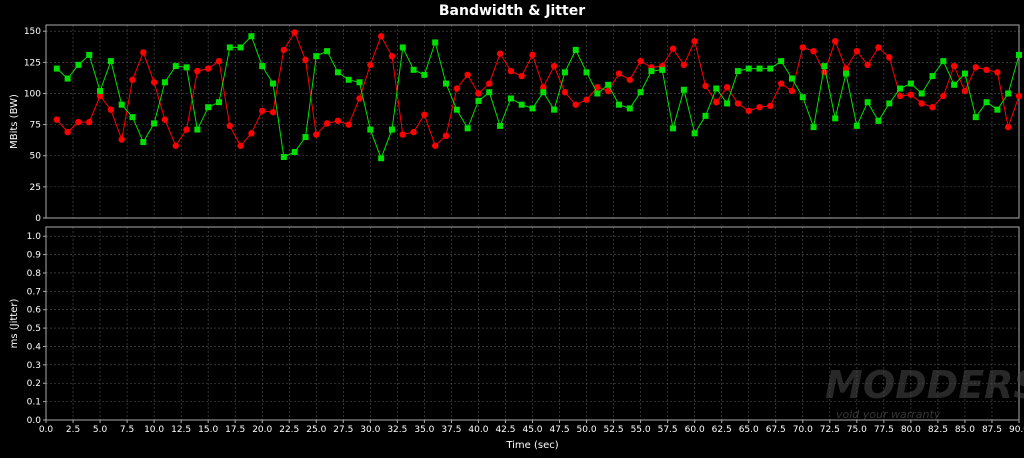 This screenshot has width=1024, height=458. I want to click on x-tick-label: 0.0, so click(46, 430).